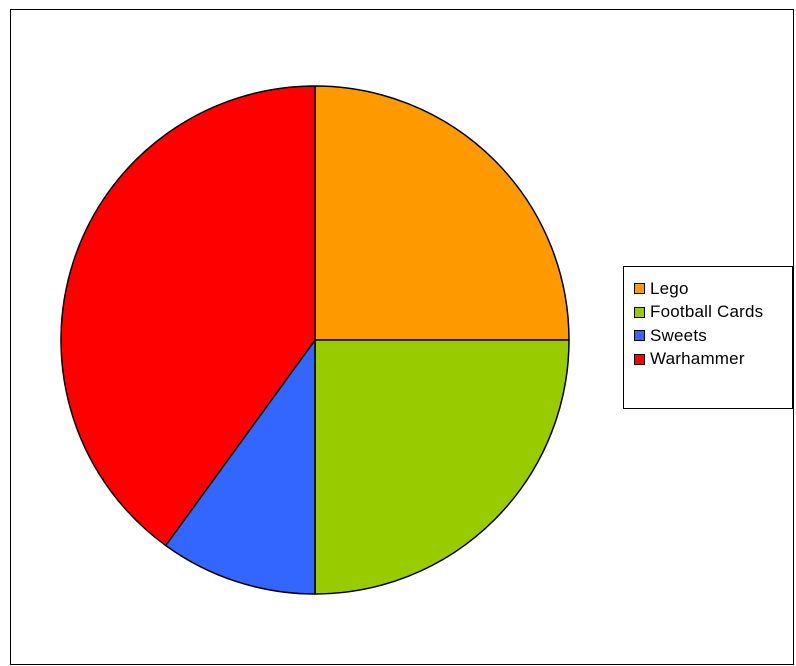  I want to click on legend-item-sweets: Sweets, so click(713, 336).